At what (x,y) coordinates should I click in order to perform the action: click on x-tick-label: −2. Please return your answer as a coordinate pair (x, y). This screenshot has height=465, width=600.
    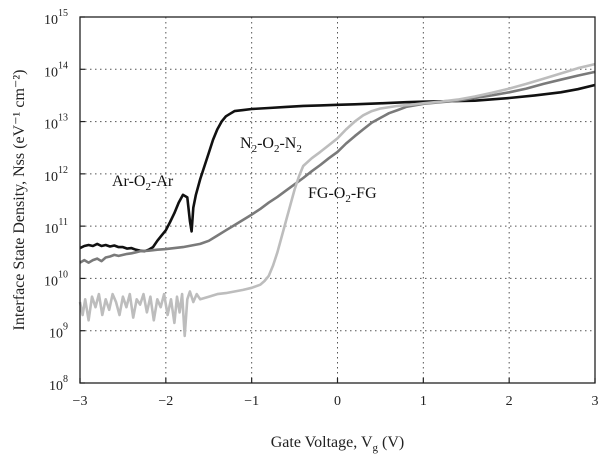
    Looking at the image, I should click on (165, 401).